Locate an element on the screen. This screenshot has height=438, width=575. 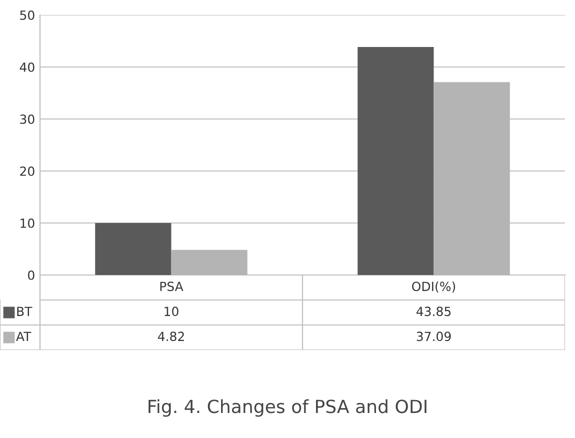
y-tick-label: 0 is located at coordinates (31, 275).